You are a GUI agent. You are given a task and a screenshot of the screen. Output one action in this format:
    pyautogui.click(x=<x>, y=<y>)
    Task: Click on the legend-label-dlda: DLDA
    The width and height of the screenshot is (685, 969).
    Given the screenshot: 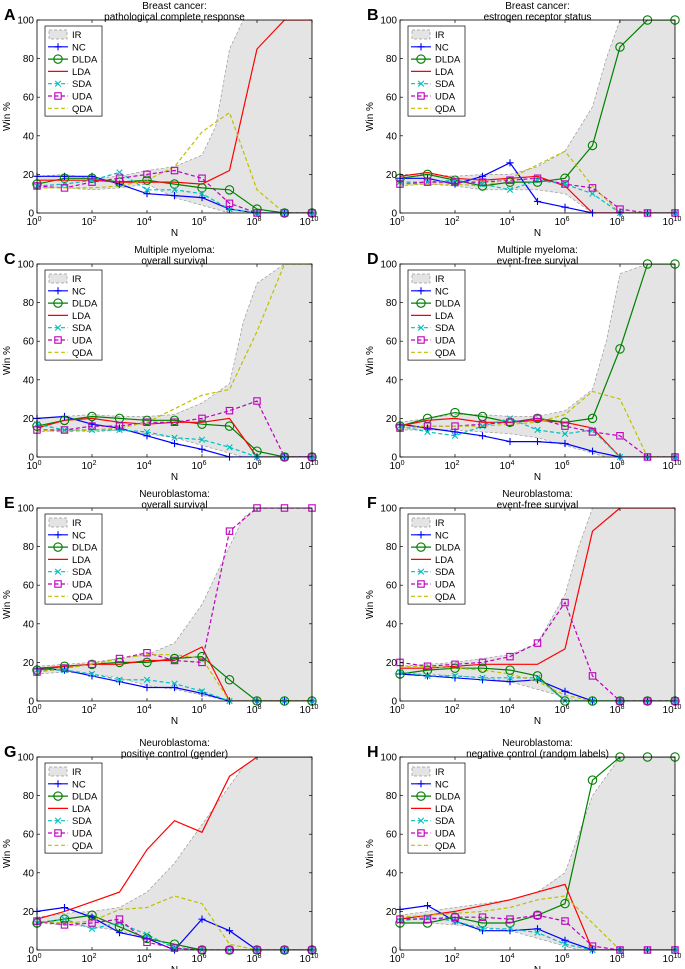 What is the action you would take?
    pyautogui.click(x=85, y=304)
    